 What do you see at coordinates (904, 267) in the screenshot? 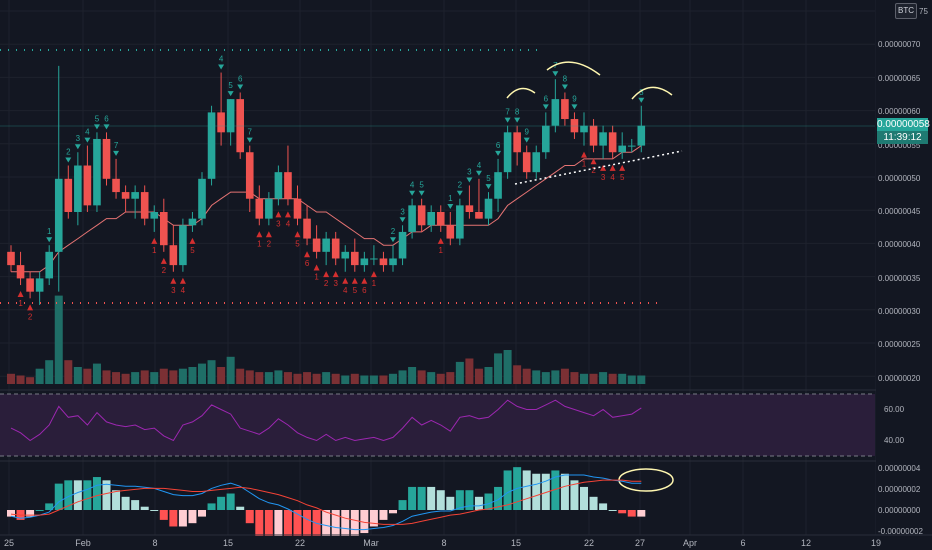
I see `axis-background` at bounding box center [904, 267].